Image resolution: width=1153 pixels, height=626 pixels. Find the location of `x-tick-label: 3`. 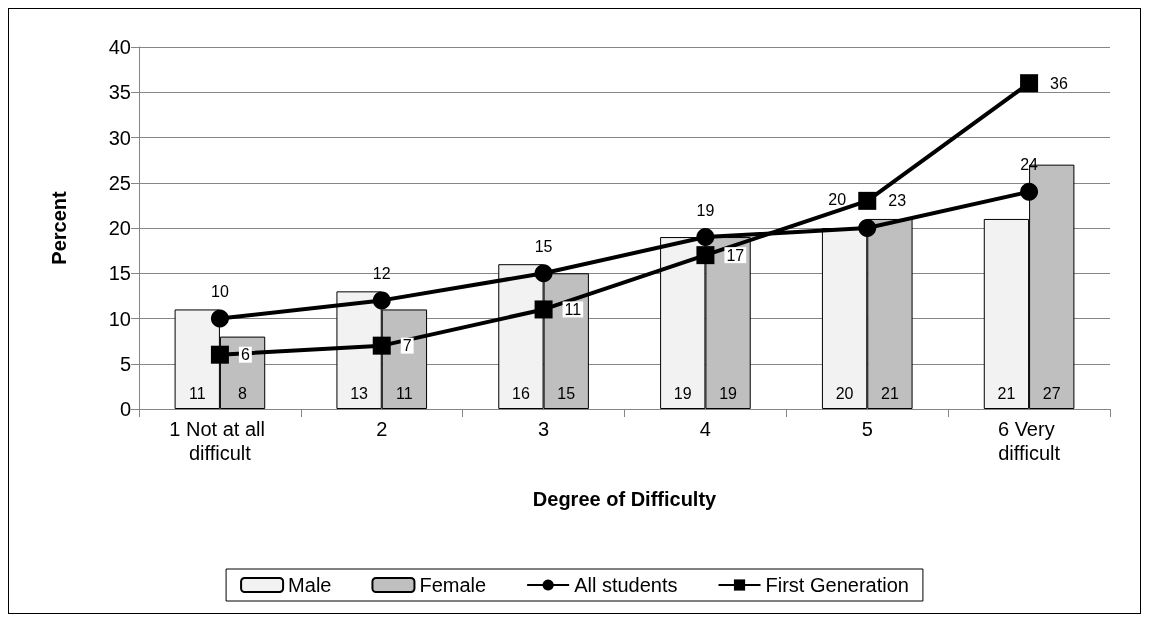

x-tick-label: 3 is located at coordinates (544, 429).